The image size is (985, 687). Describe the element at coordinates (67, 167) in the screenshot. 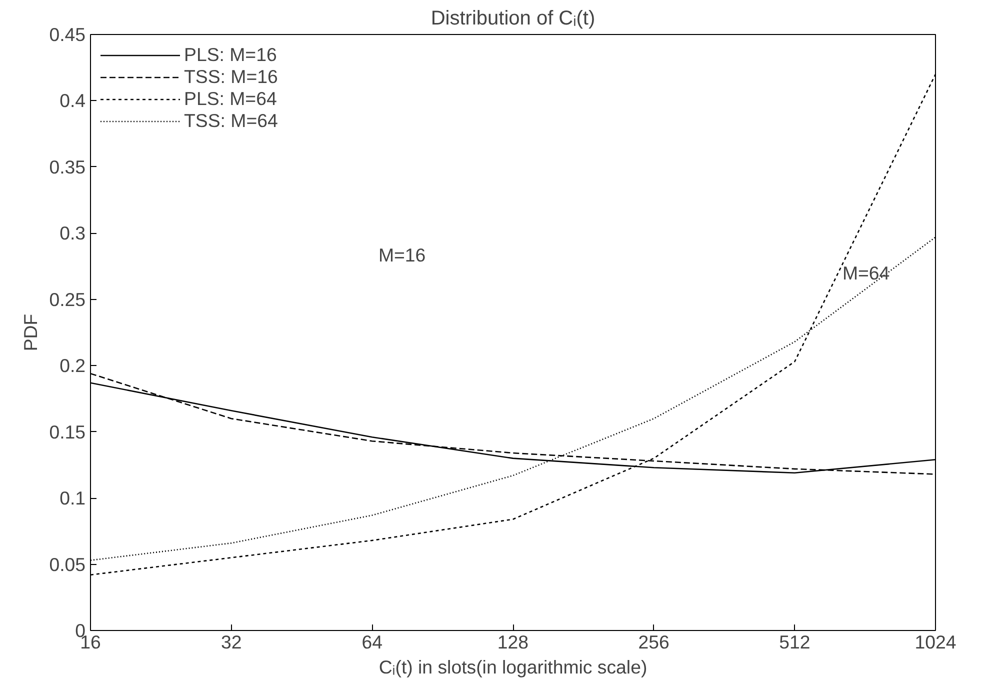

I see `y-tick-label: 0.35` at that location.